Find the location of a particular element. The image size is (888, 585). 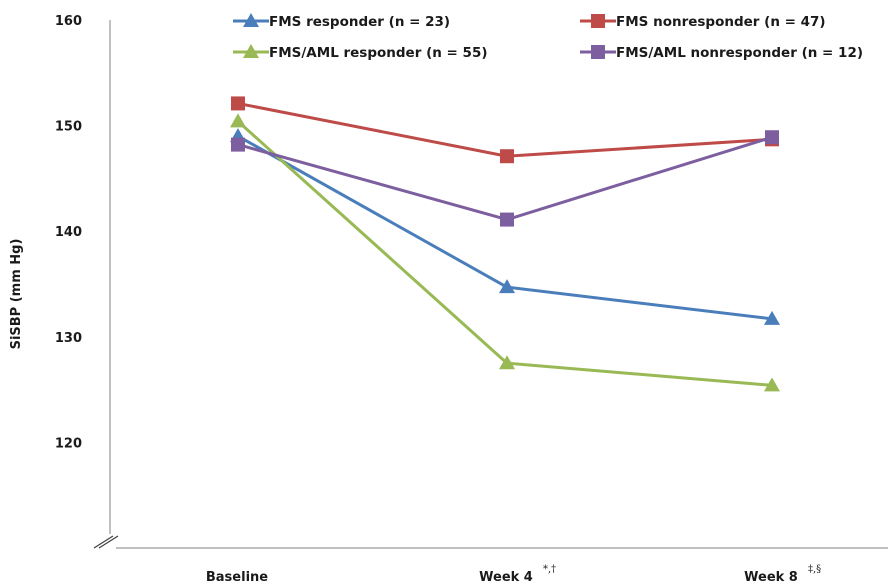

legend-item: FMS/AML responder (n = 55) is located at coordinates (360, 52).